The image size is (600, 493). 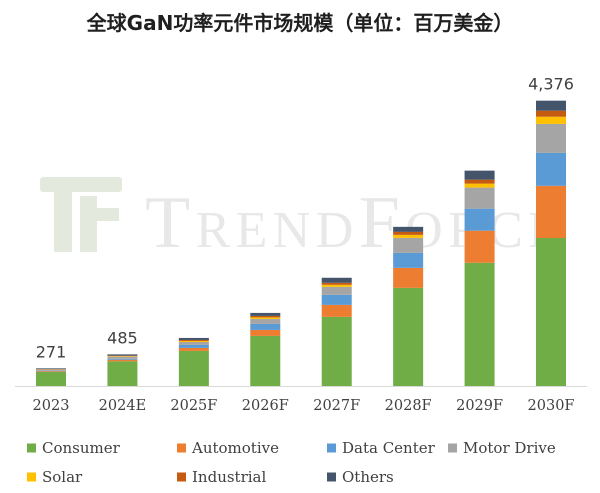 I want to click on bar-segment-data-center-2026f, so click(x=265, y=326).